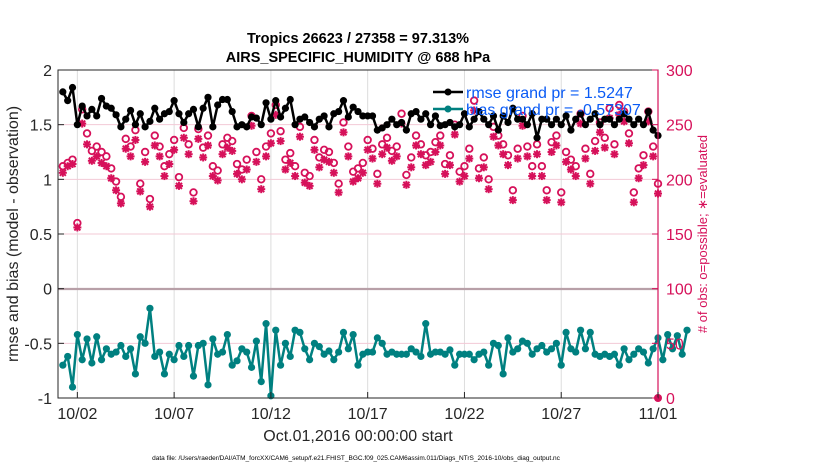  Describe the element at coordinates (41, 235) in the screenshot. I see `y-tick-label: 0.5` at that location.